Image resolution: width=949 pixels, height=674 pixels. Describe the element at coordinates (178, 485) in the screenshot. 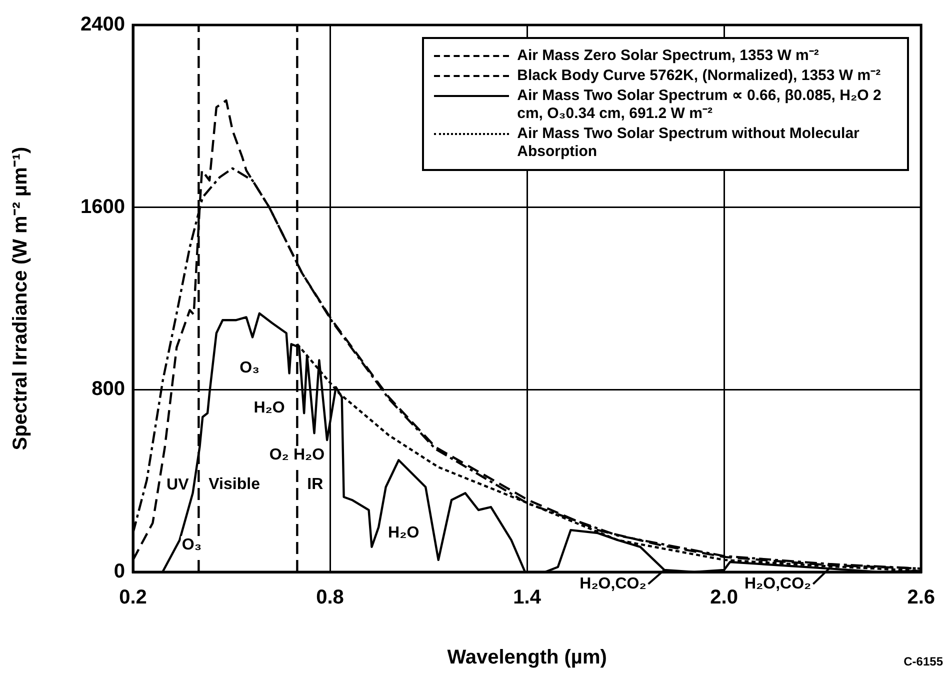

I see `annotation: UV` at that location.